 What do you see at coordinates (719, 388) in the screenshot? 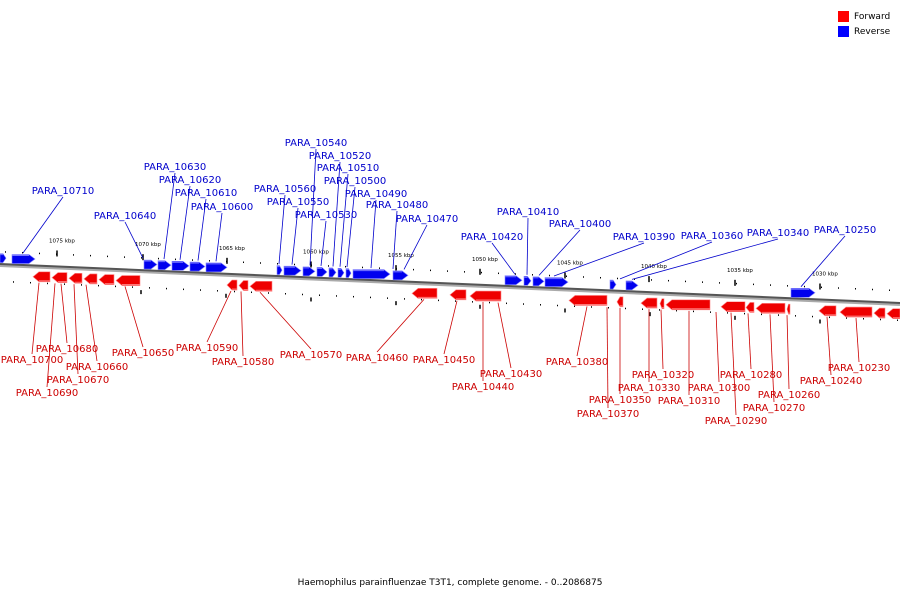
I see `gene-label: PARA_10300` at bounding box center [719, 388].